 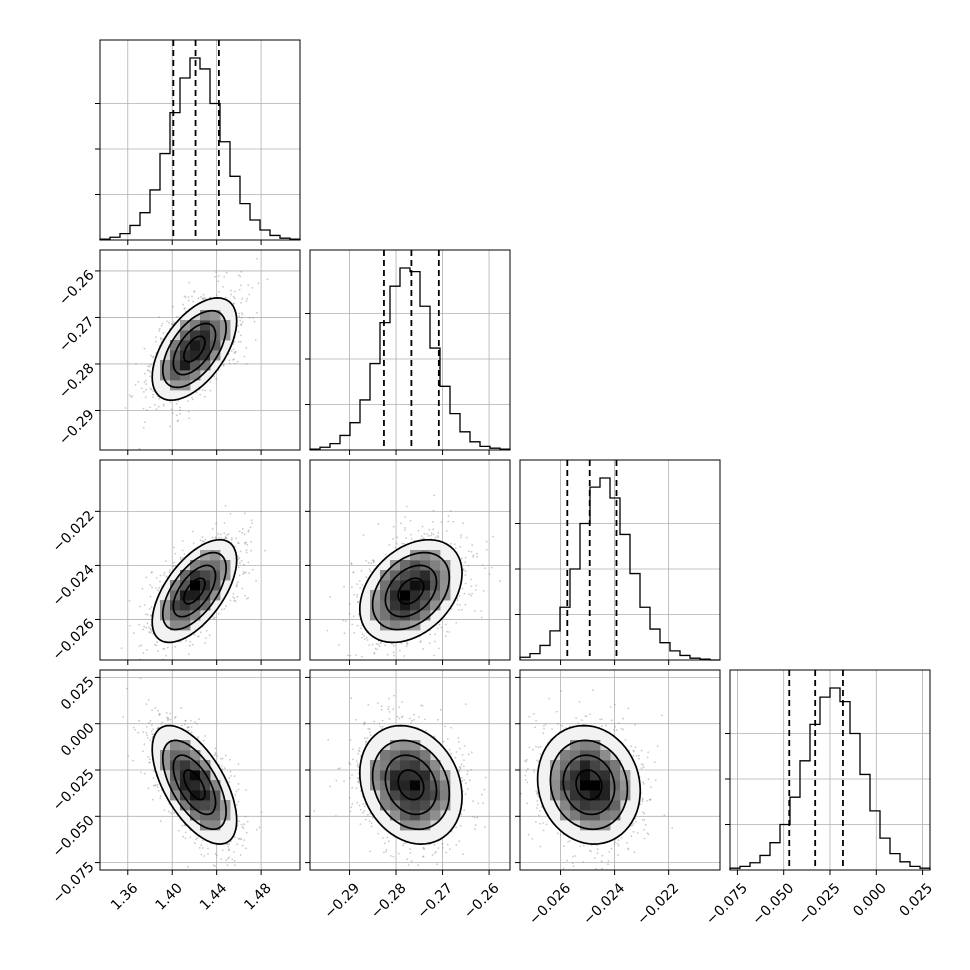 What do you see at coordinates (74, 532) in the screenshot?
I see `y-tick-label: −0.022` at bounding box center [74, 532].